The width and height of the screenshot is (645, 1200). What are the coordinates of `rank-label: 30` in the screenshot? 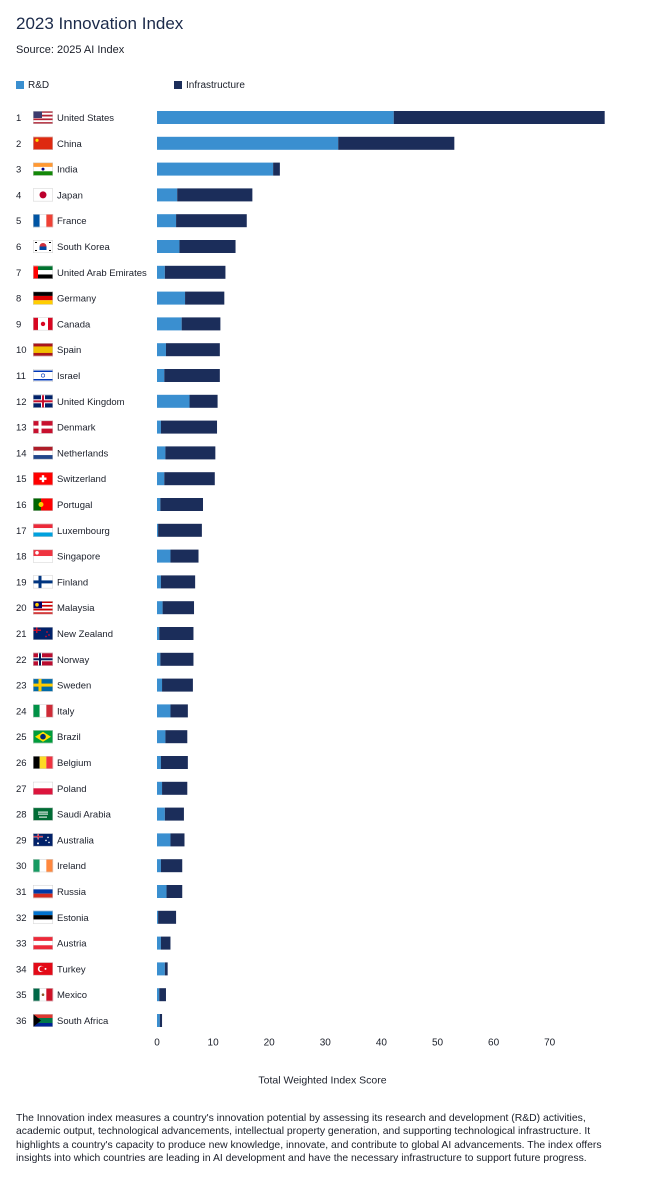 It's located at (21, 866).